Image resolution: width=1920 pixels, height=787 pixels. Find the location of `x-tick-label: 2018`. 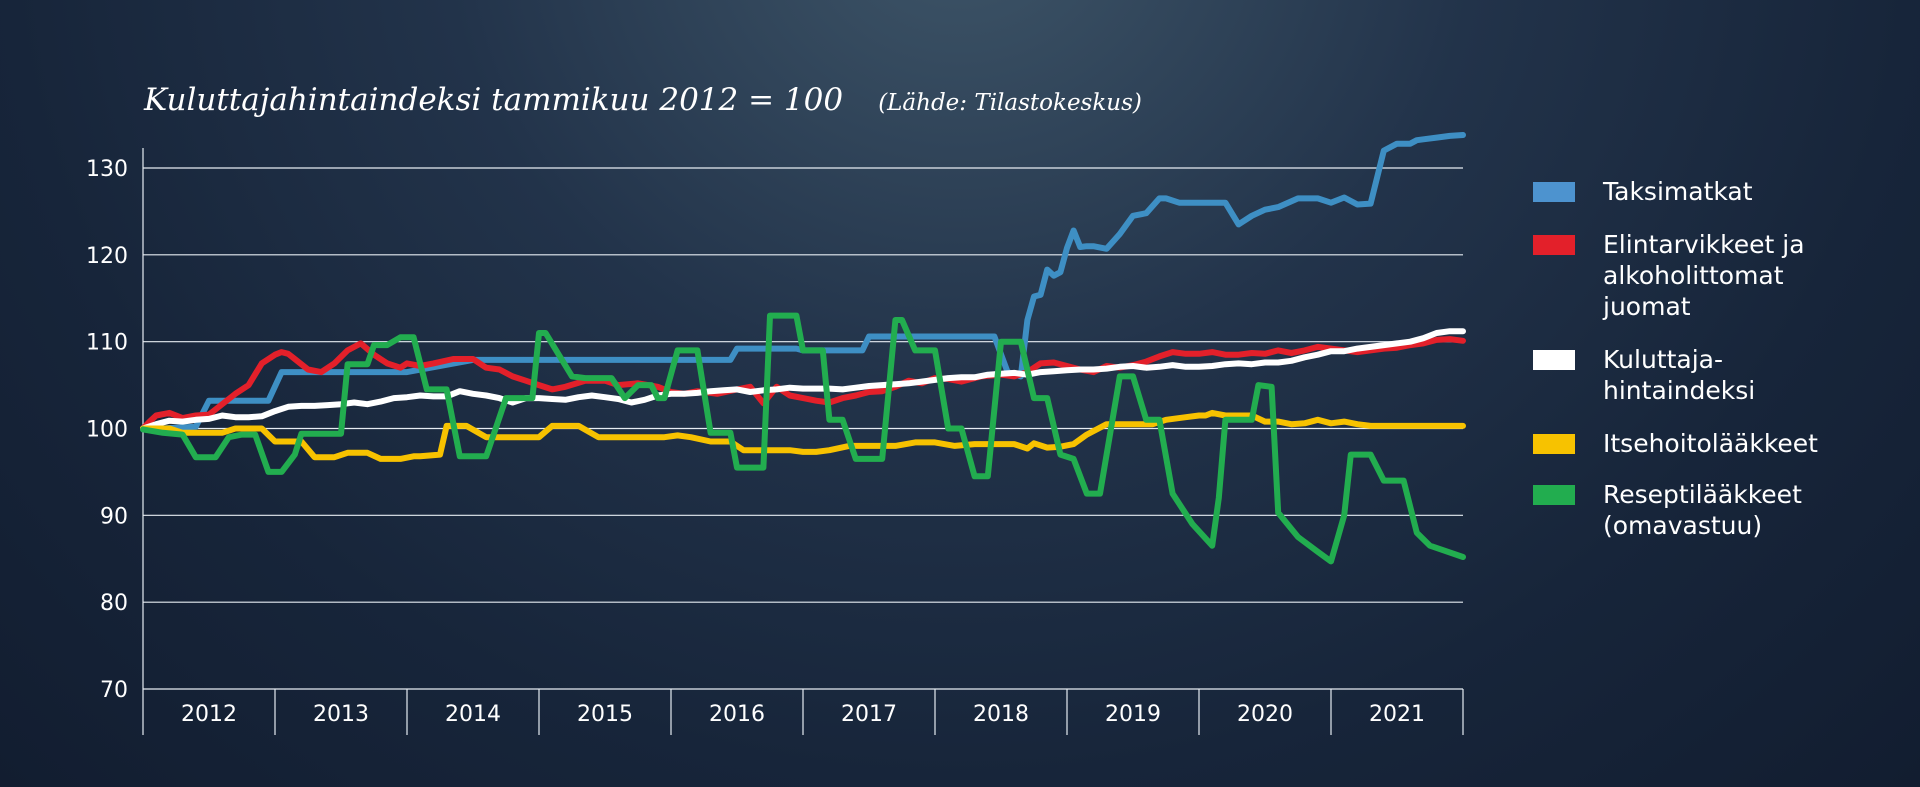

x-tick-label: 2018 is located at coordinates (1001, 714).